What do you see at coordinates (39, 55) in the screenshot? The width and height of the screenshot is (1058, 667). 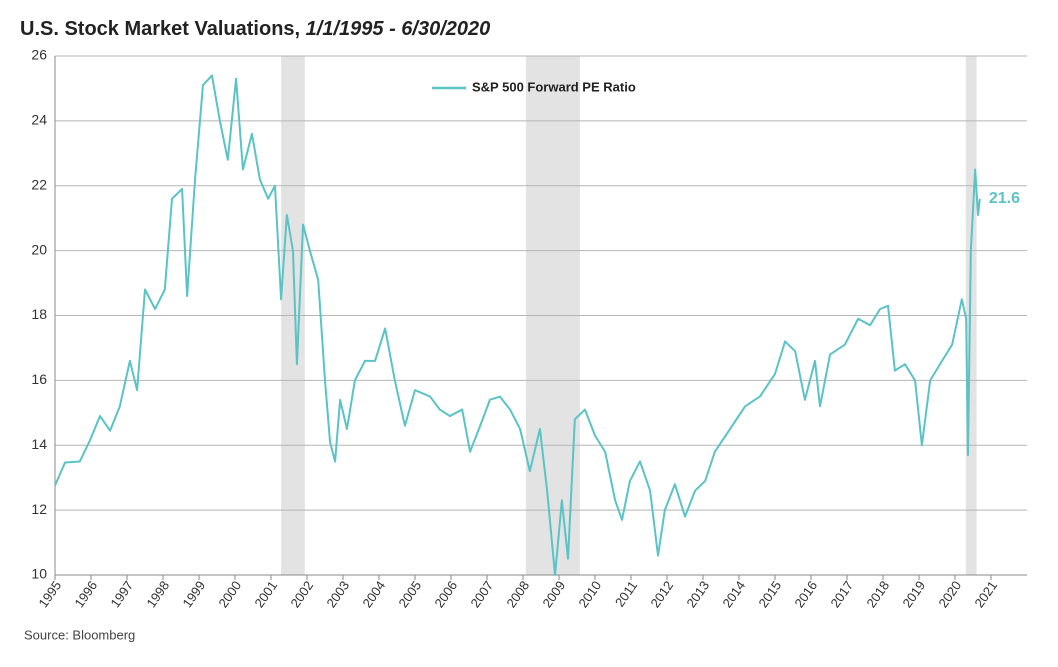 I see `y-tick-label: 26` at bounding box center [39, 55].